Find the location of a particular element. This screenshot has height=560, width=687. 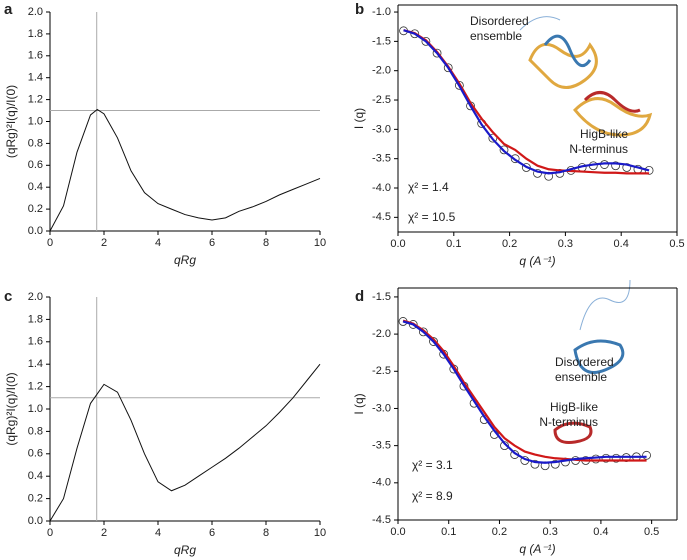

panel-label: d is located at coordinates (359, 296).